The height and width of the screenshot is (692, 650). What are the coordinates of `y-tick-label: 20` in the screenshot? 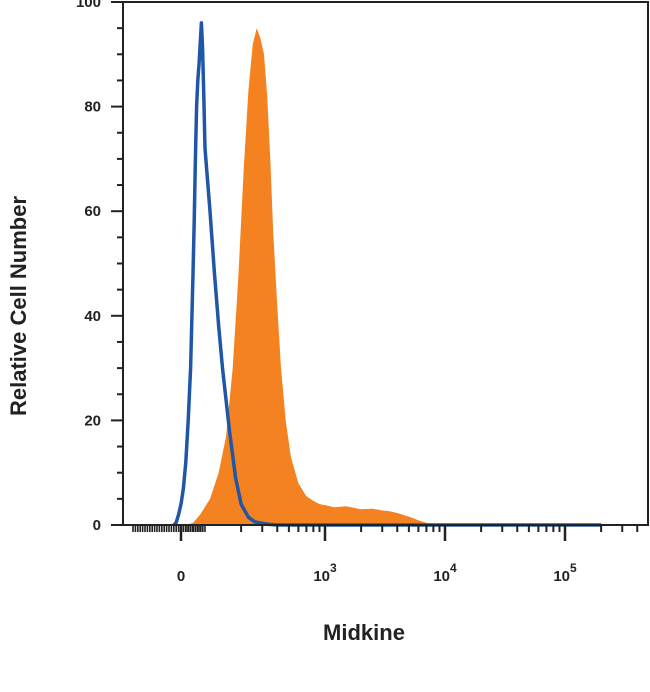 It's located at (92, 420).